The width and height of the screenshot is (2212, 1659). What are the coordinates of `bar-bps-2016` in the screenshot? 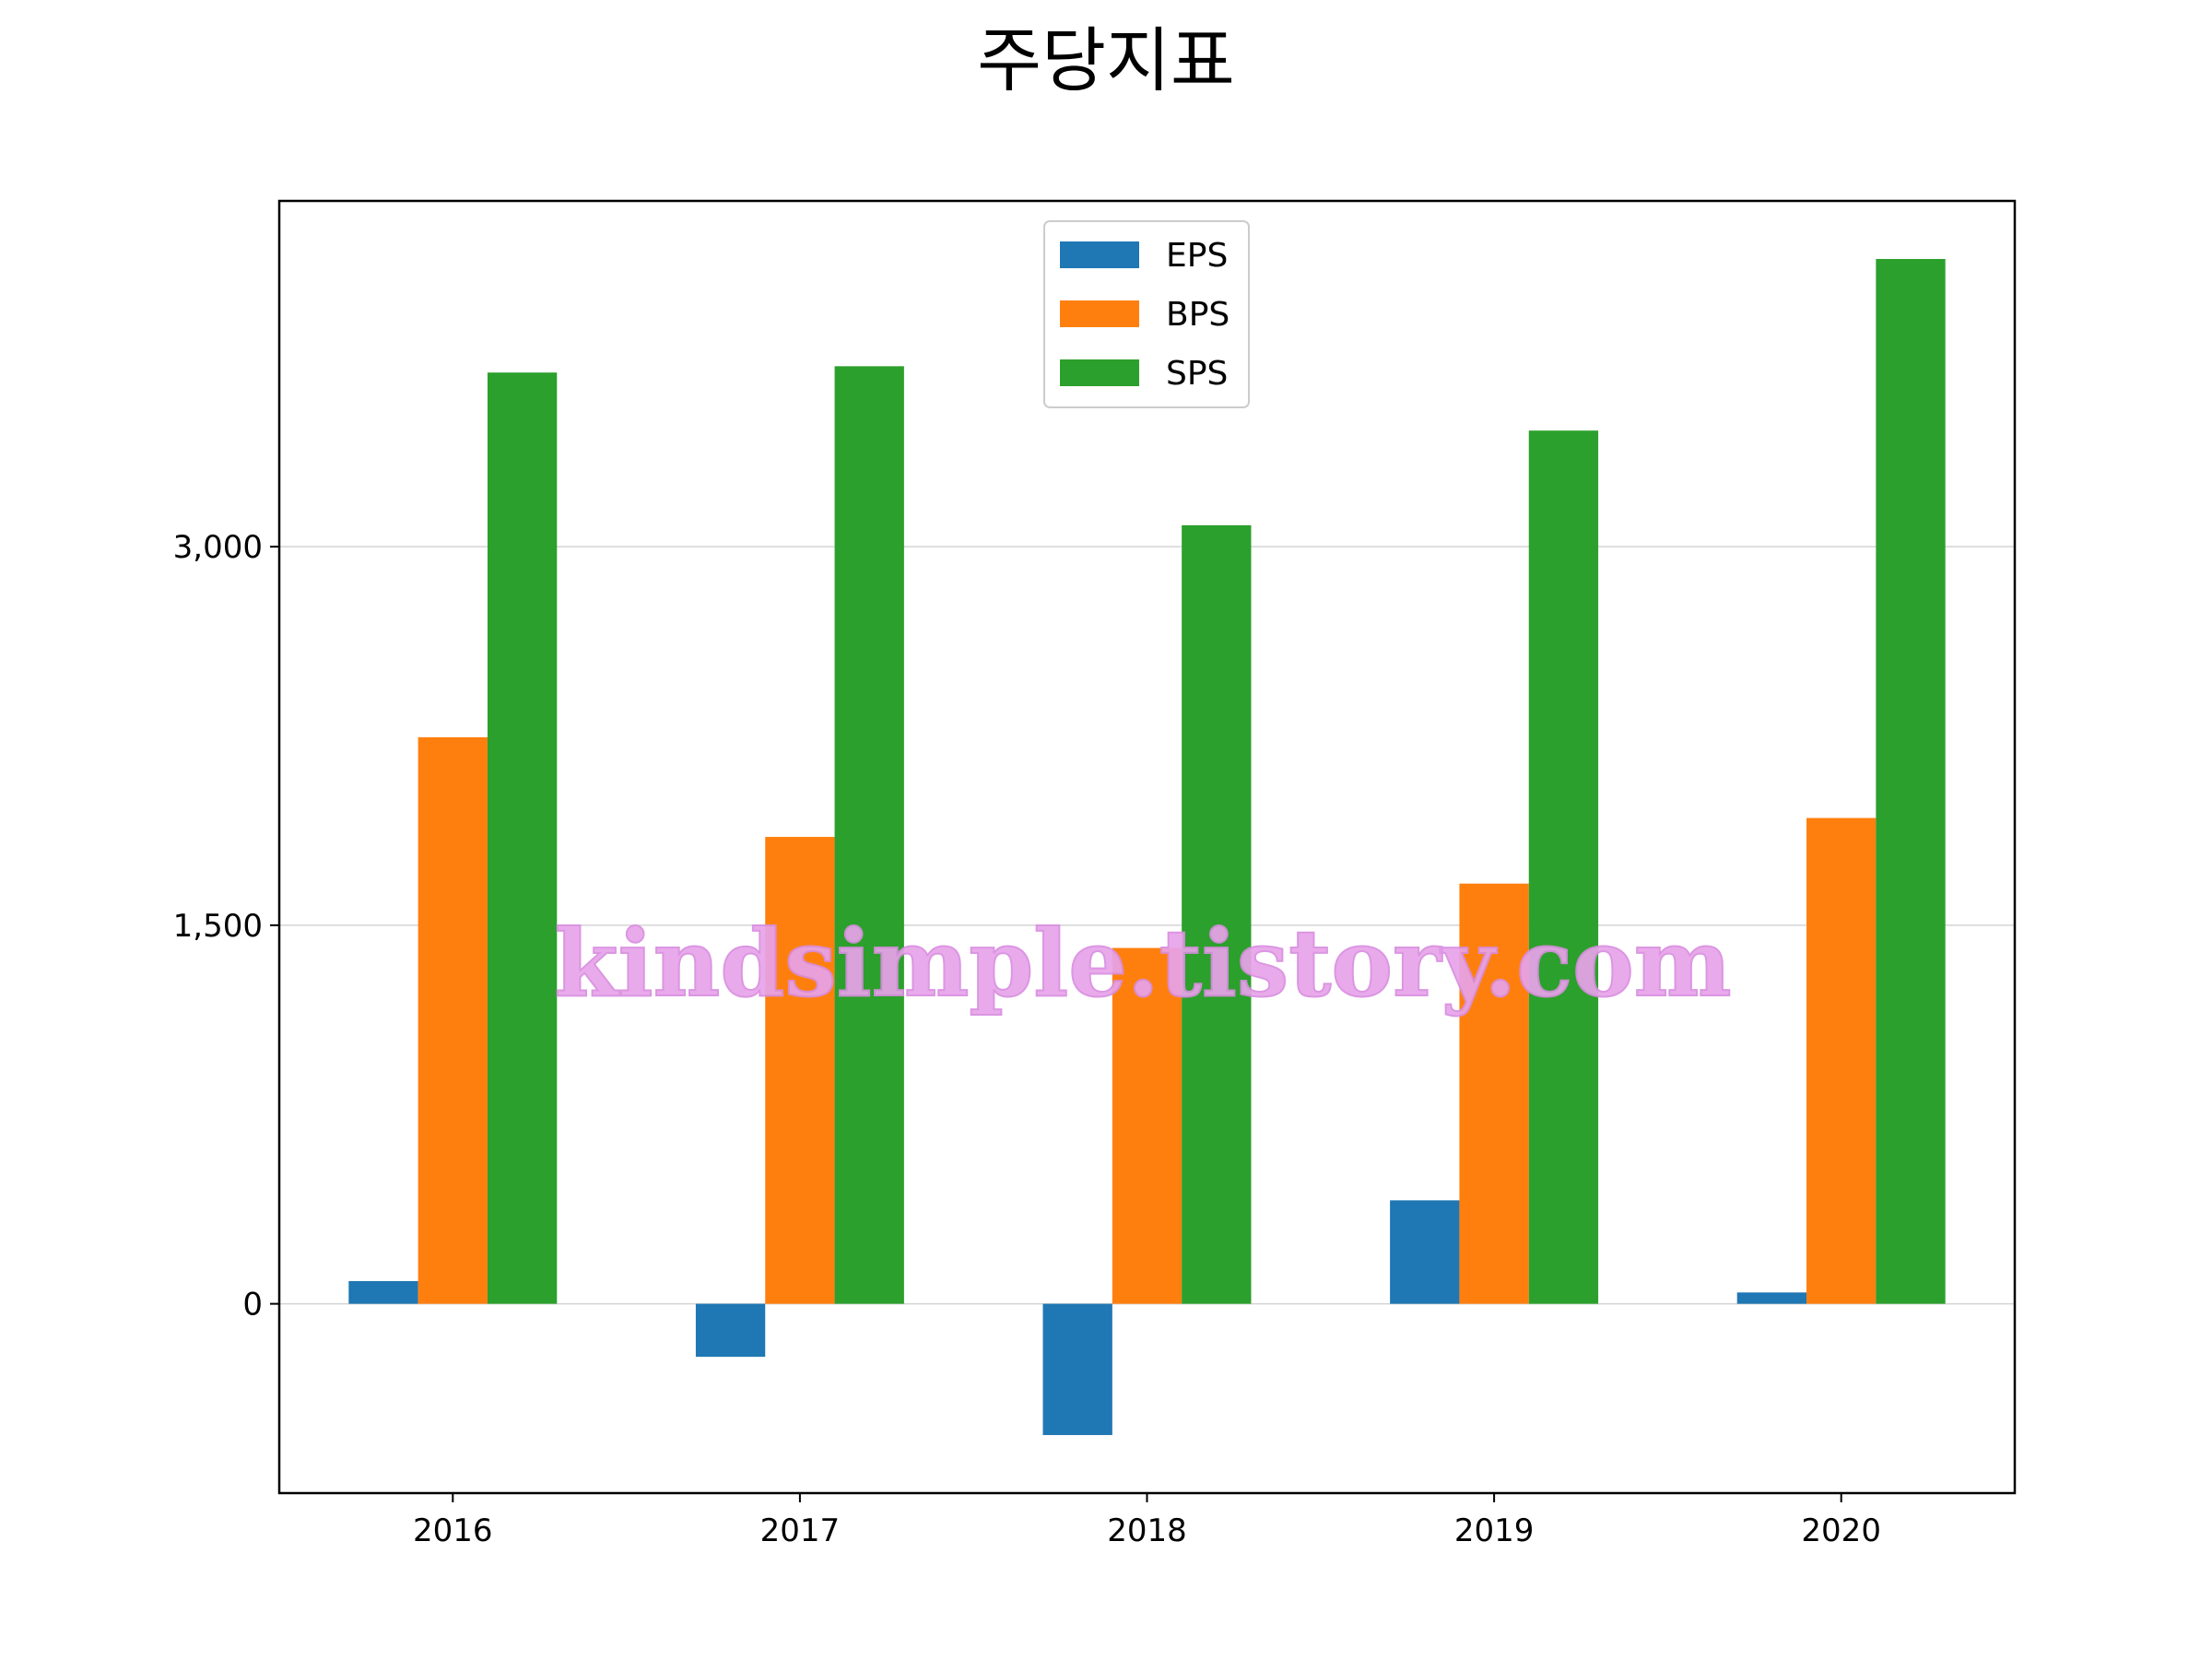 It's located at (453, 1020).